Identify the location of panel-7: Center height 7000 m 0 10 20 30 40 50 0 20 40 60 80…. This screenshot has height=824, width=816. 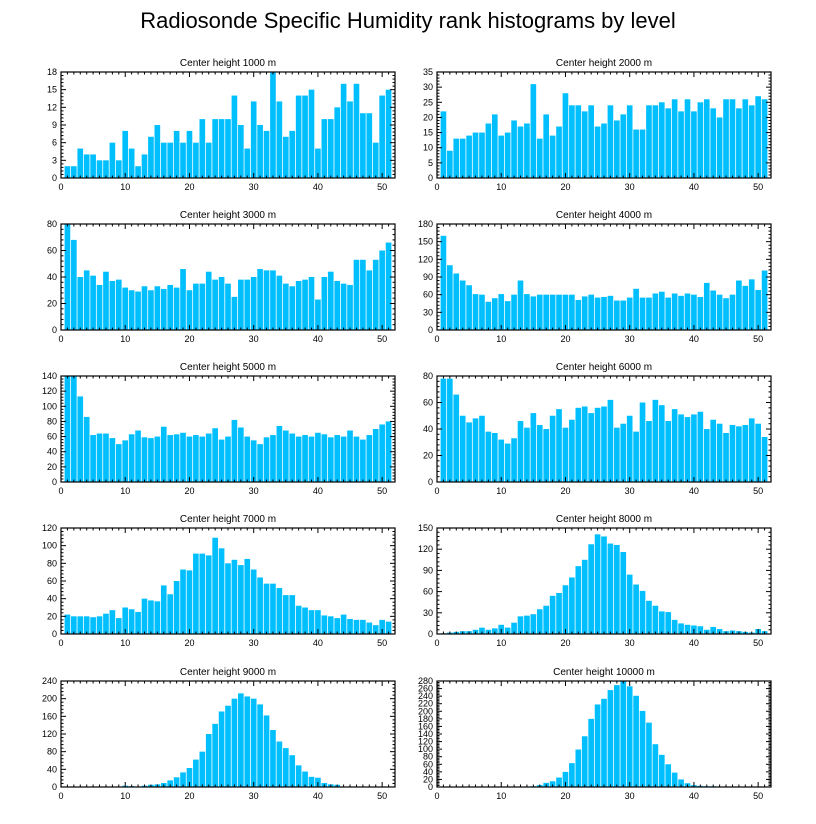
(219, 581).